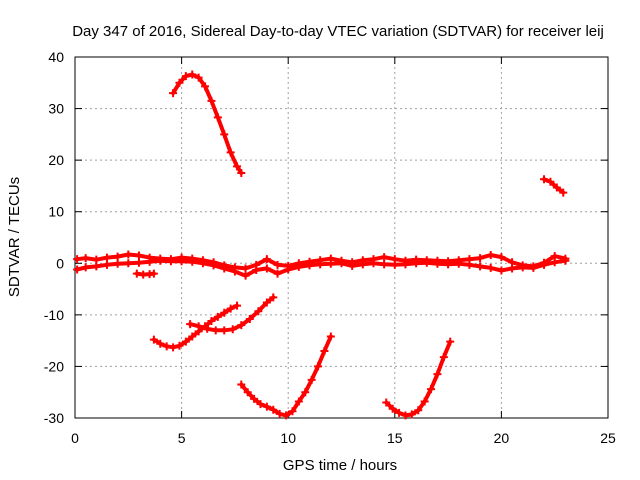  I want to click on y-tick-label: 30, so click(56, 109).